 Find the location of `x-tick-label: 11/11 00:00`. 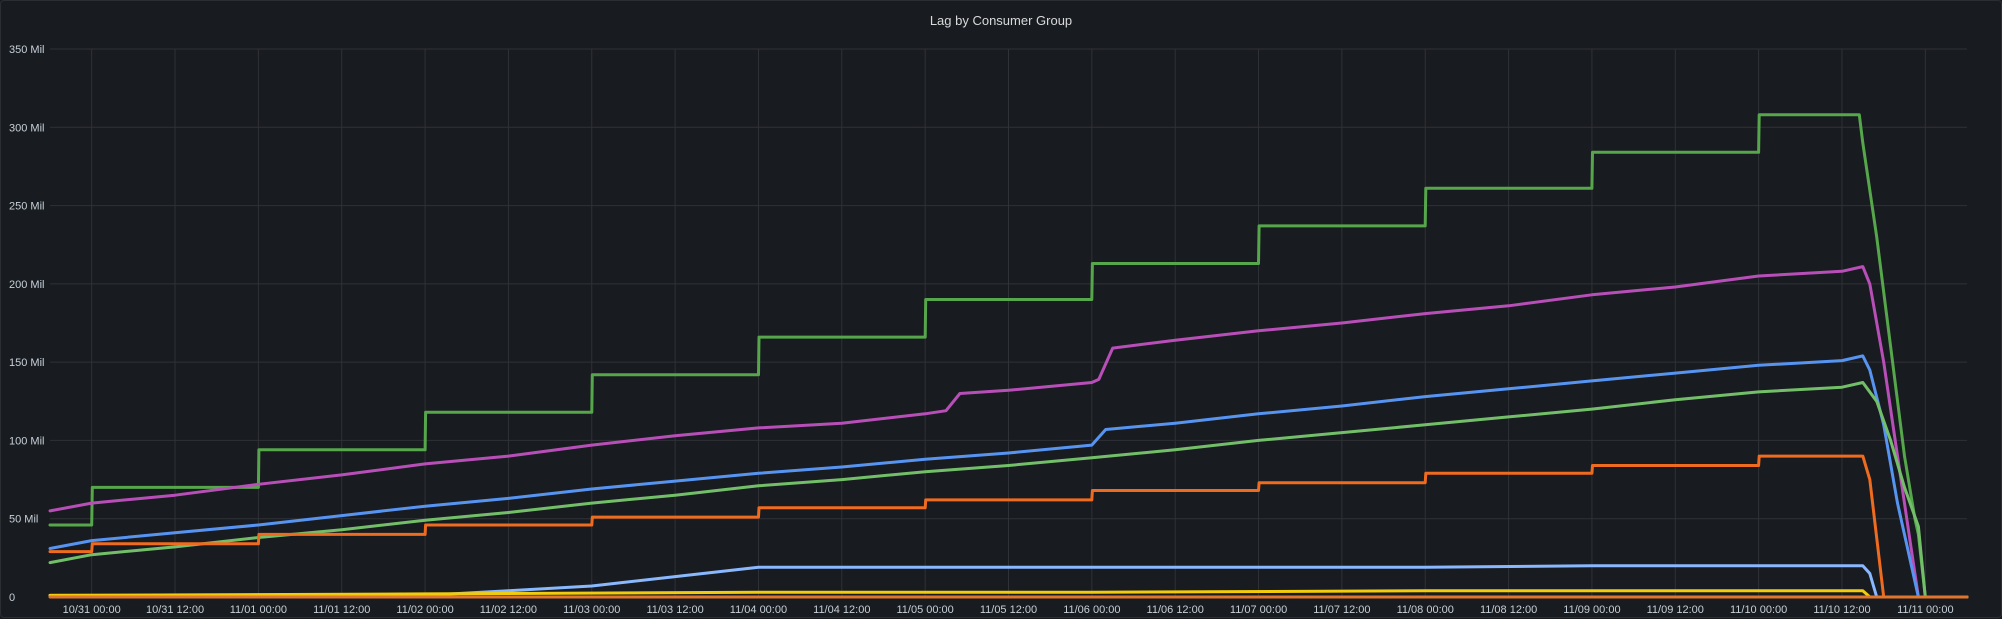

x-tick-label: 11/11 00:00 is located at coordinates (1925, 610).